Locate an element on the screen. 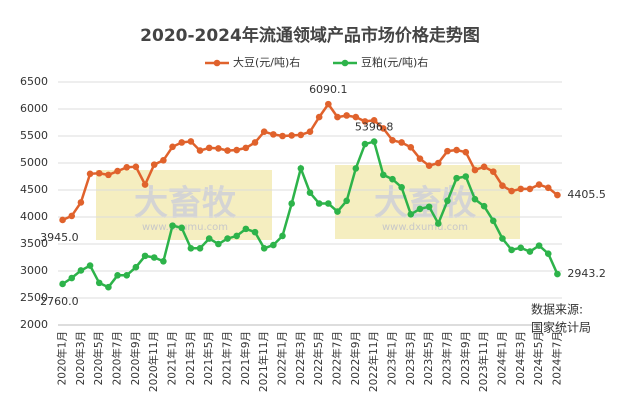 This screenshot has width=620, height=406. chart-title: 2020-2024年流通领域产品市场价格走势图 is located at coordinates (310, 35).